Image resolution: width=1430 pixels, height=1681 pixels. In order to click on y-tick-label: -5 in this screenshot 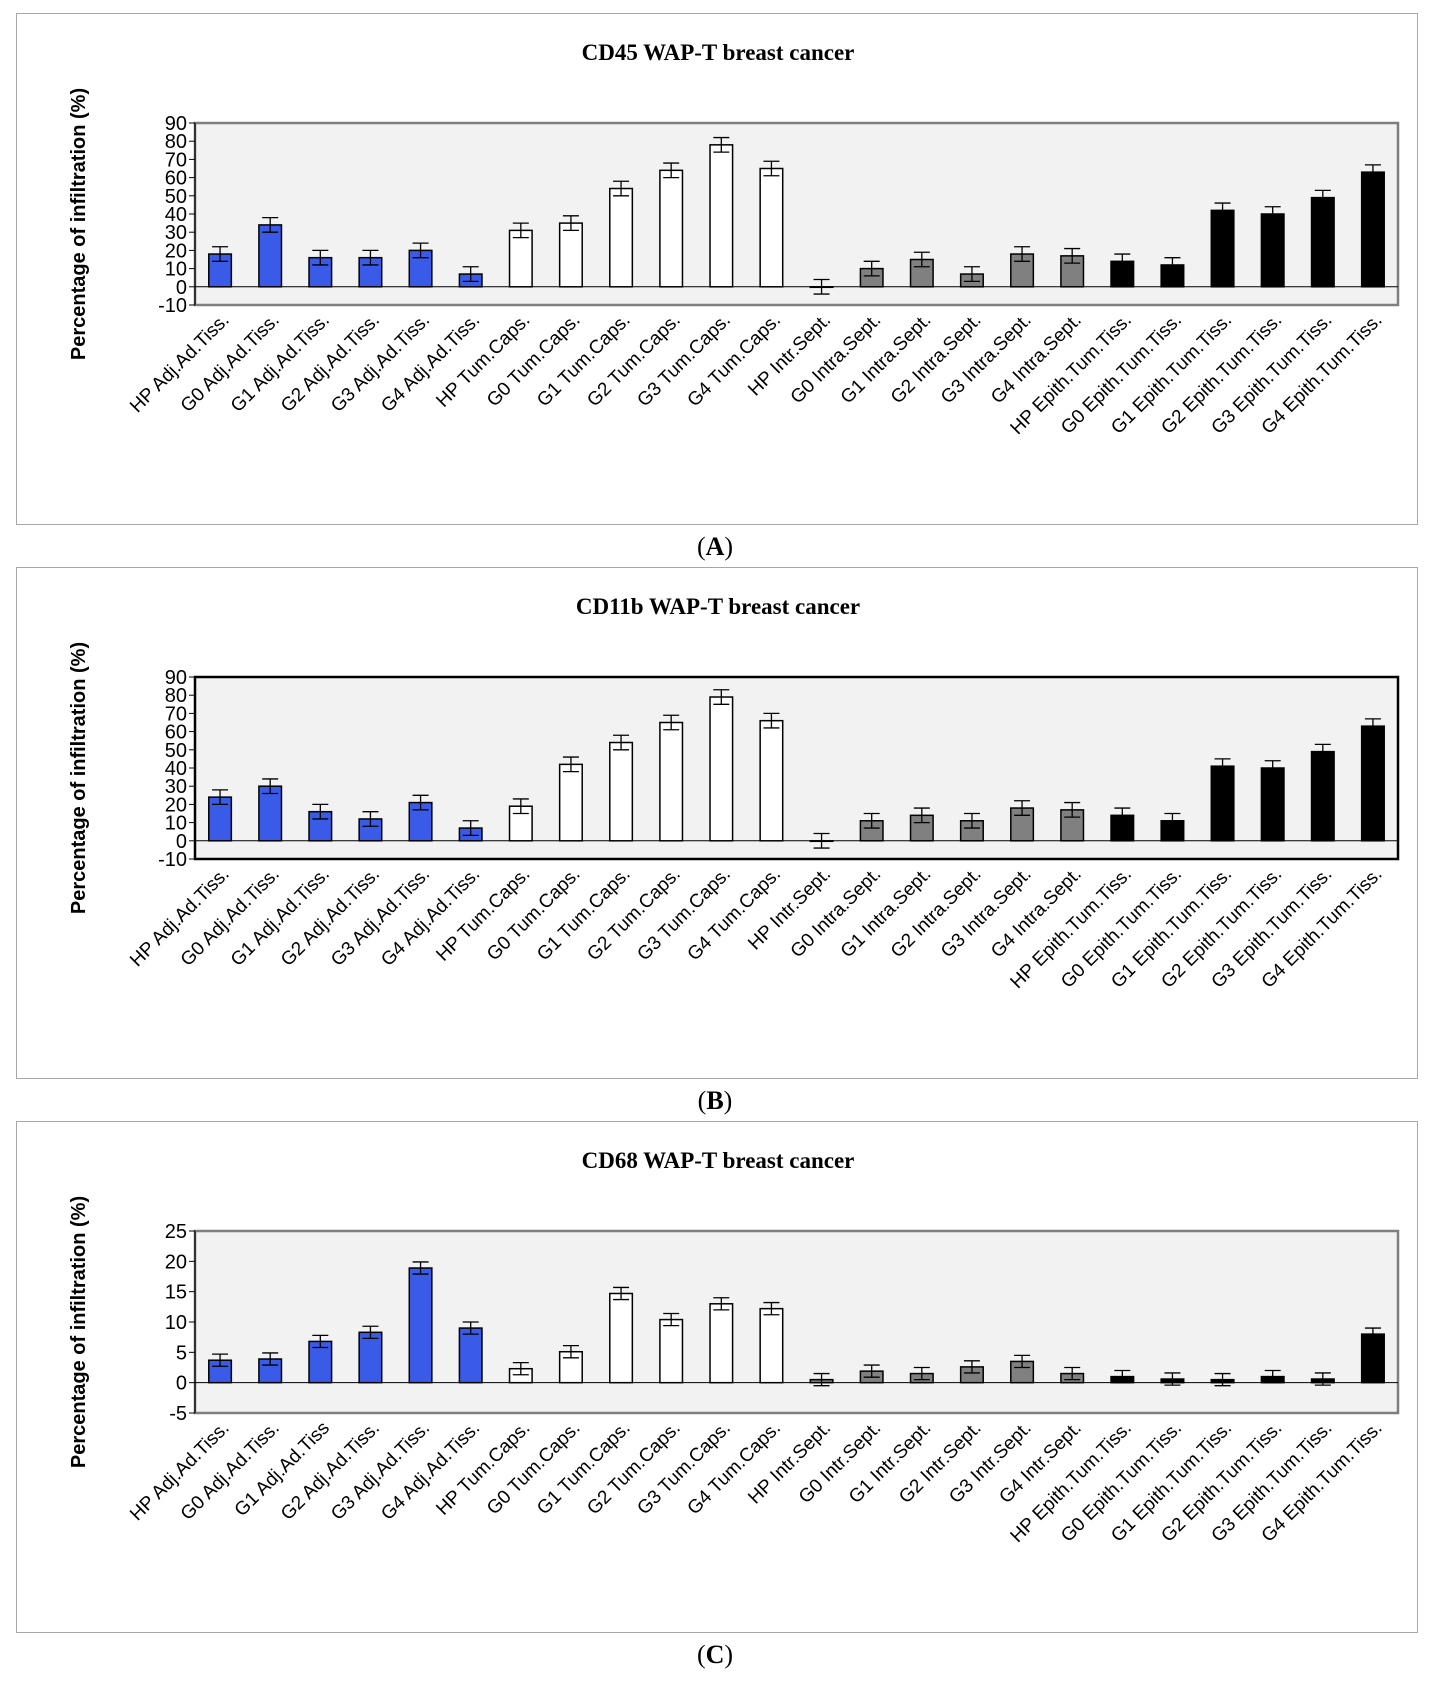, I will do `click(178, 1414)`.